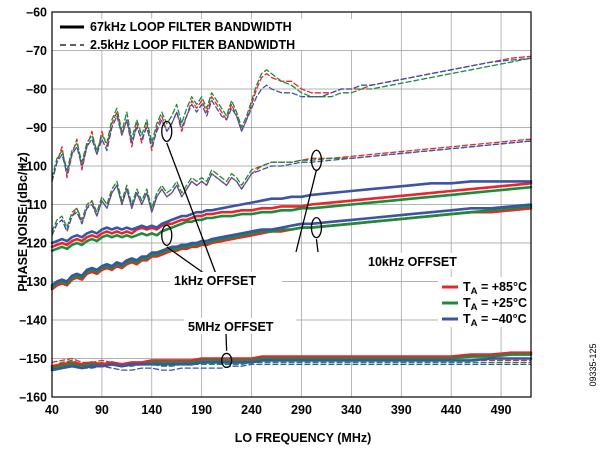 The image size is (602, 456). Describe the element at coordinates (495, 320) in the screenshot. I see `legend-temp-label-2: TA = –40°C` at that location.